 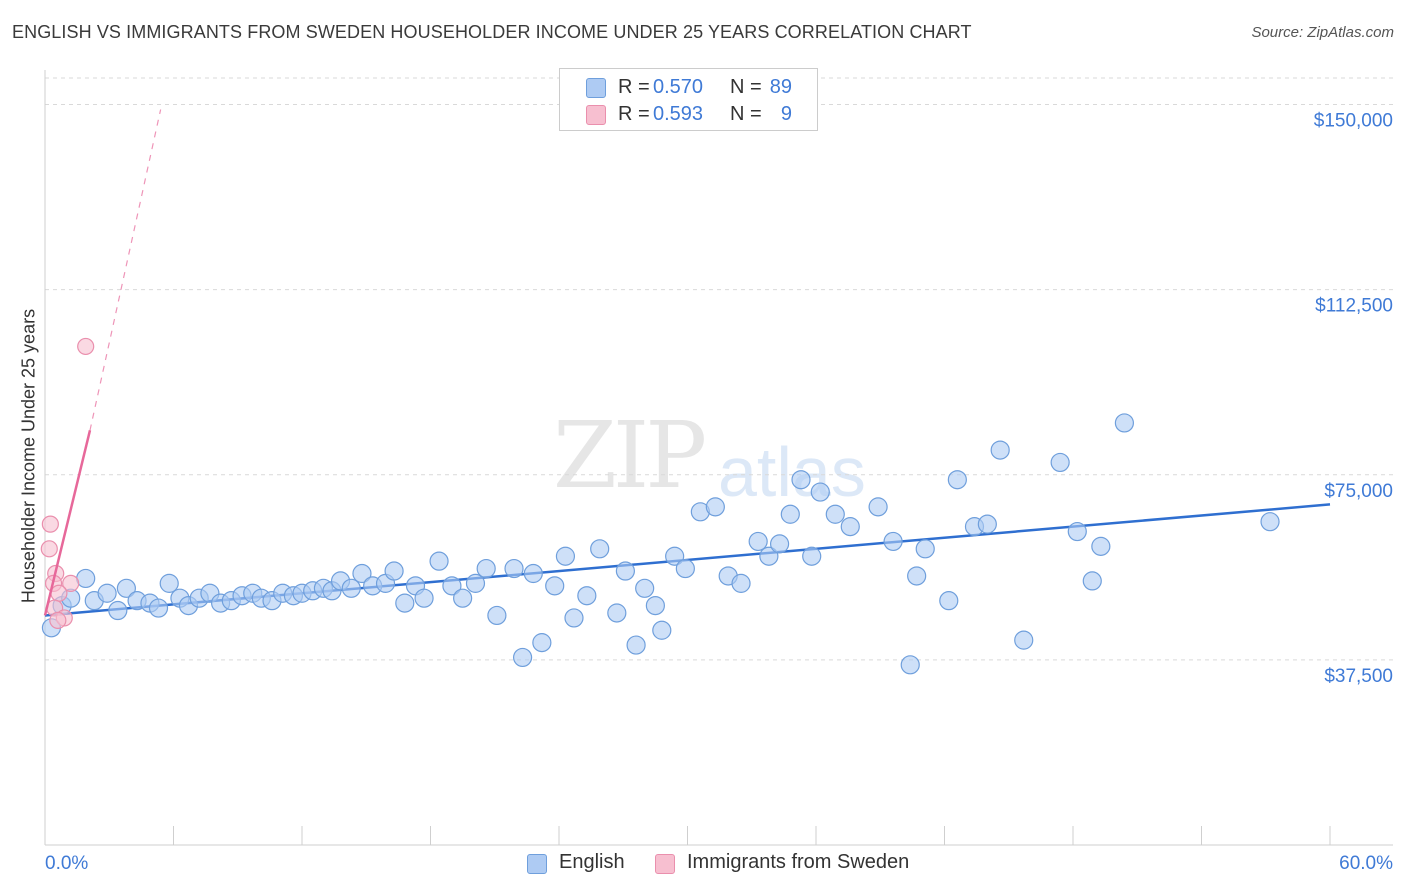 I want to click on sweden-points, so click(x=67, y=483).